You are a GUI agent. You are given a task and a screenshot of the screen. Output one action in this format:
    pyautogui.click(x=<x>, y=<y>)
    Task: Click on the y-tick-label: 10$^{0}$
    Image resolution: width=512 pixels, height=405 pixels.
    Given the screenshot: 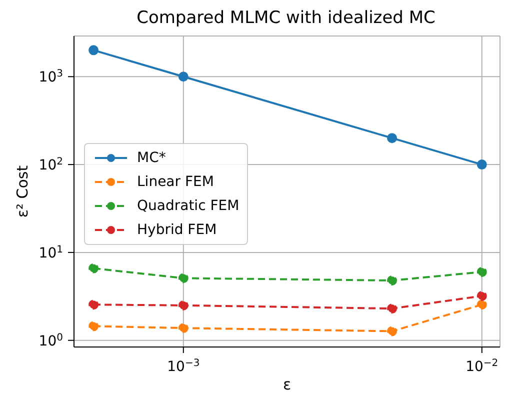 What is the action you would take?
    pyautogui.click(x=50, y=341)
    